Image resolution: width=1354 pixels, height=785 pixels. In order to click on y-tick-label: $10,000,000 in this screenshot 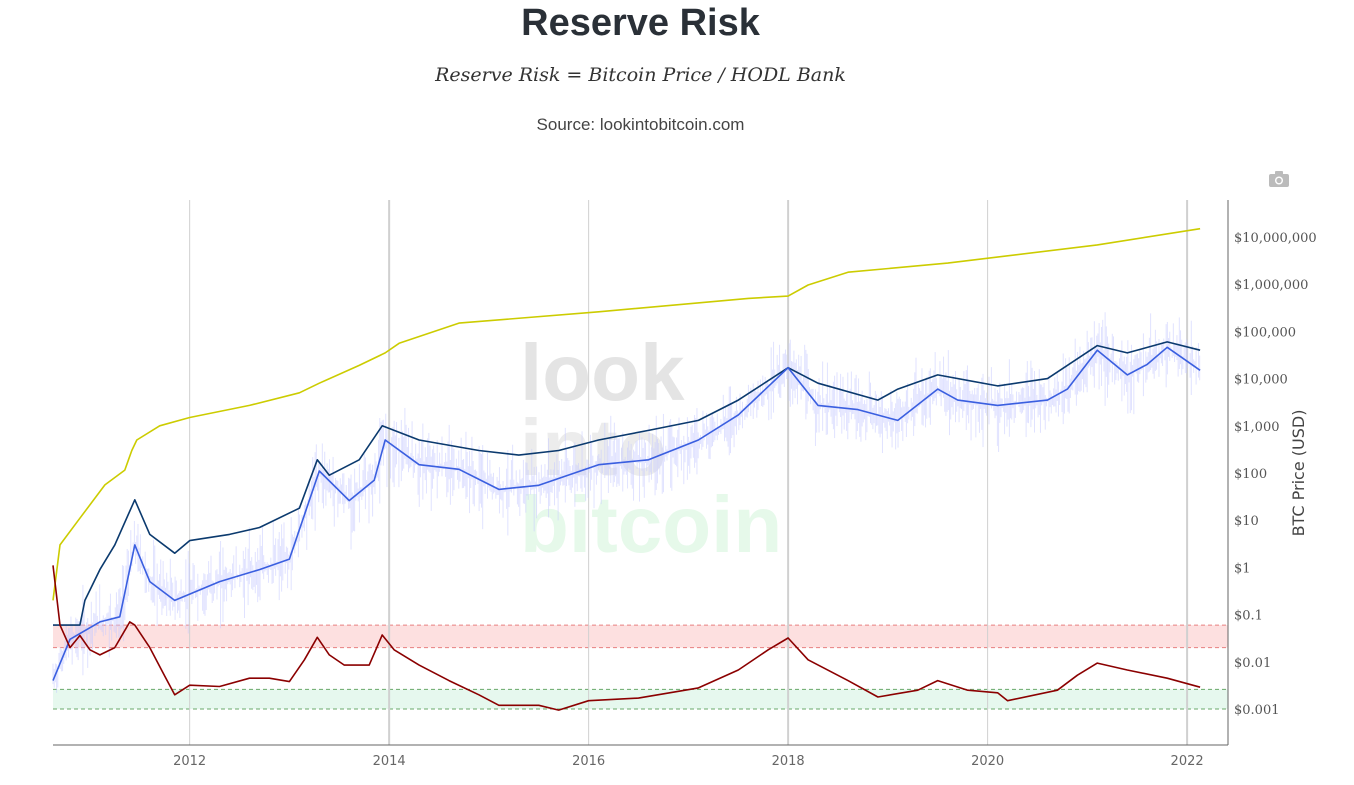, I will do `click(1275, 238)`.